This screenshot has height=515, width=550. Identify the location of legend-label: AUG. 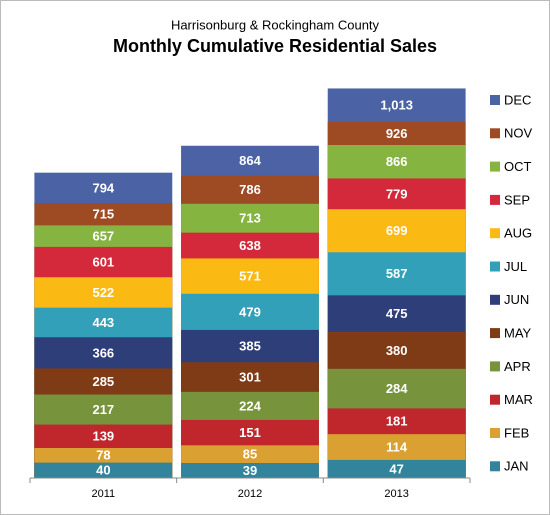
(518, 233).